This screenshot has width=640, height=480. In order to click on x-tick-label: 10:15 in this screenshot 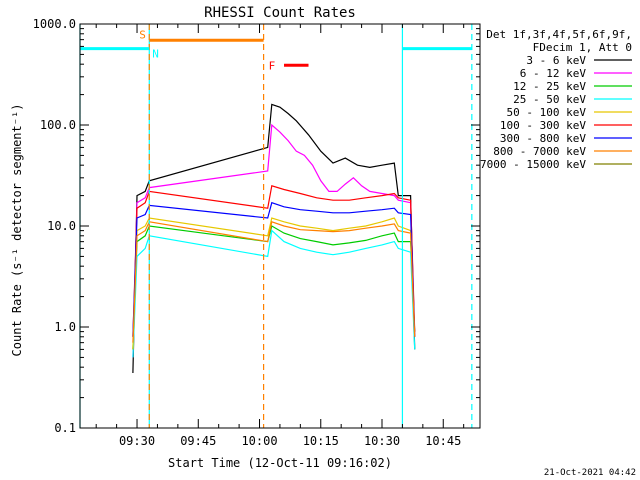, I will do `click(321, 441)`.